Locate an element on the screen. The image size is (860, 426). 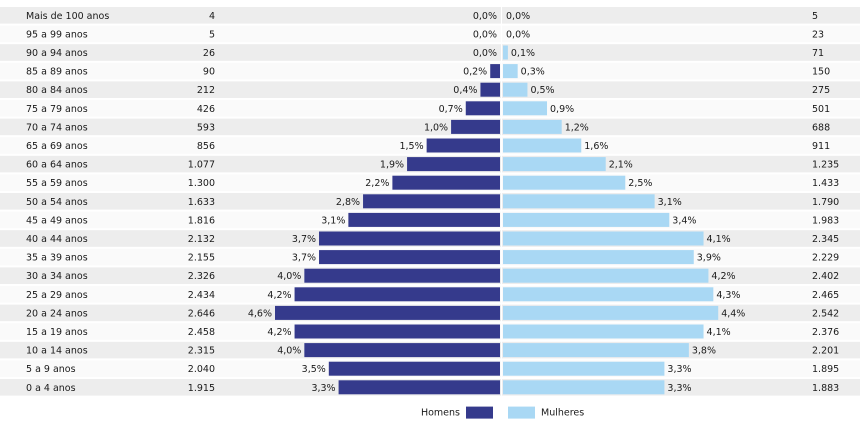
male-count: 1.300 is located at coordinates (201, 183).